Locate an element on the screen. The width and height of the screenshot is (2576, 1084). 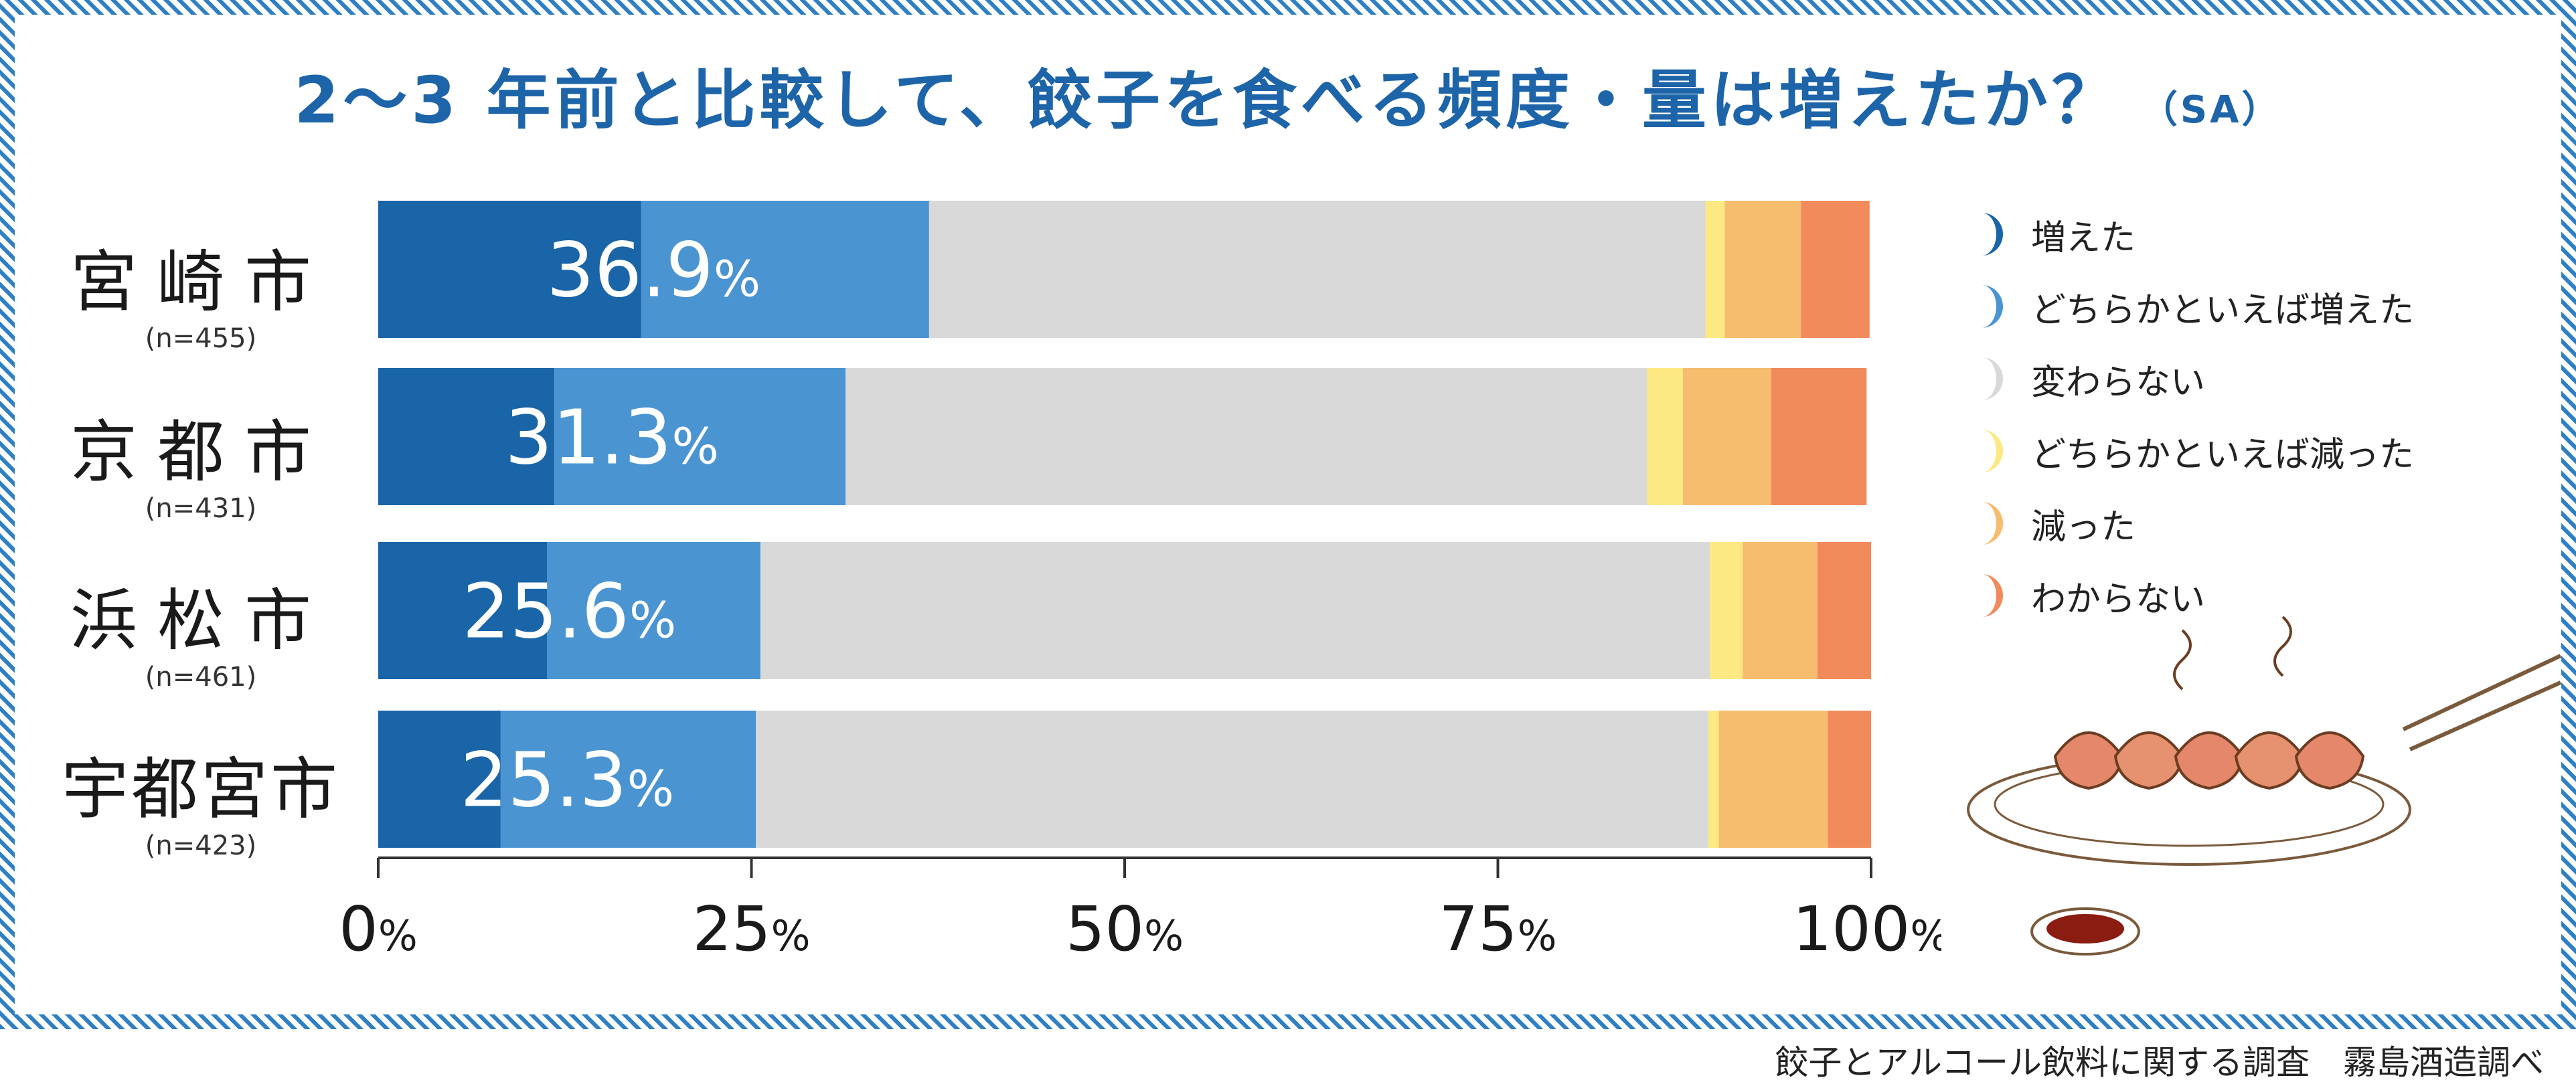
source-note: 餃子とアルコール飲料に関する調査 霧島酒造調べ is located at coordinates (2160, 1062).